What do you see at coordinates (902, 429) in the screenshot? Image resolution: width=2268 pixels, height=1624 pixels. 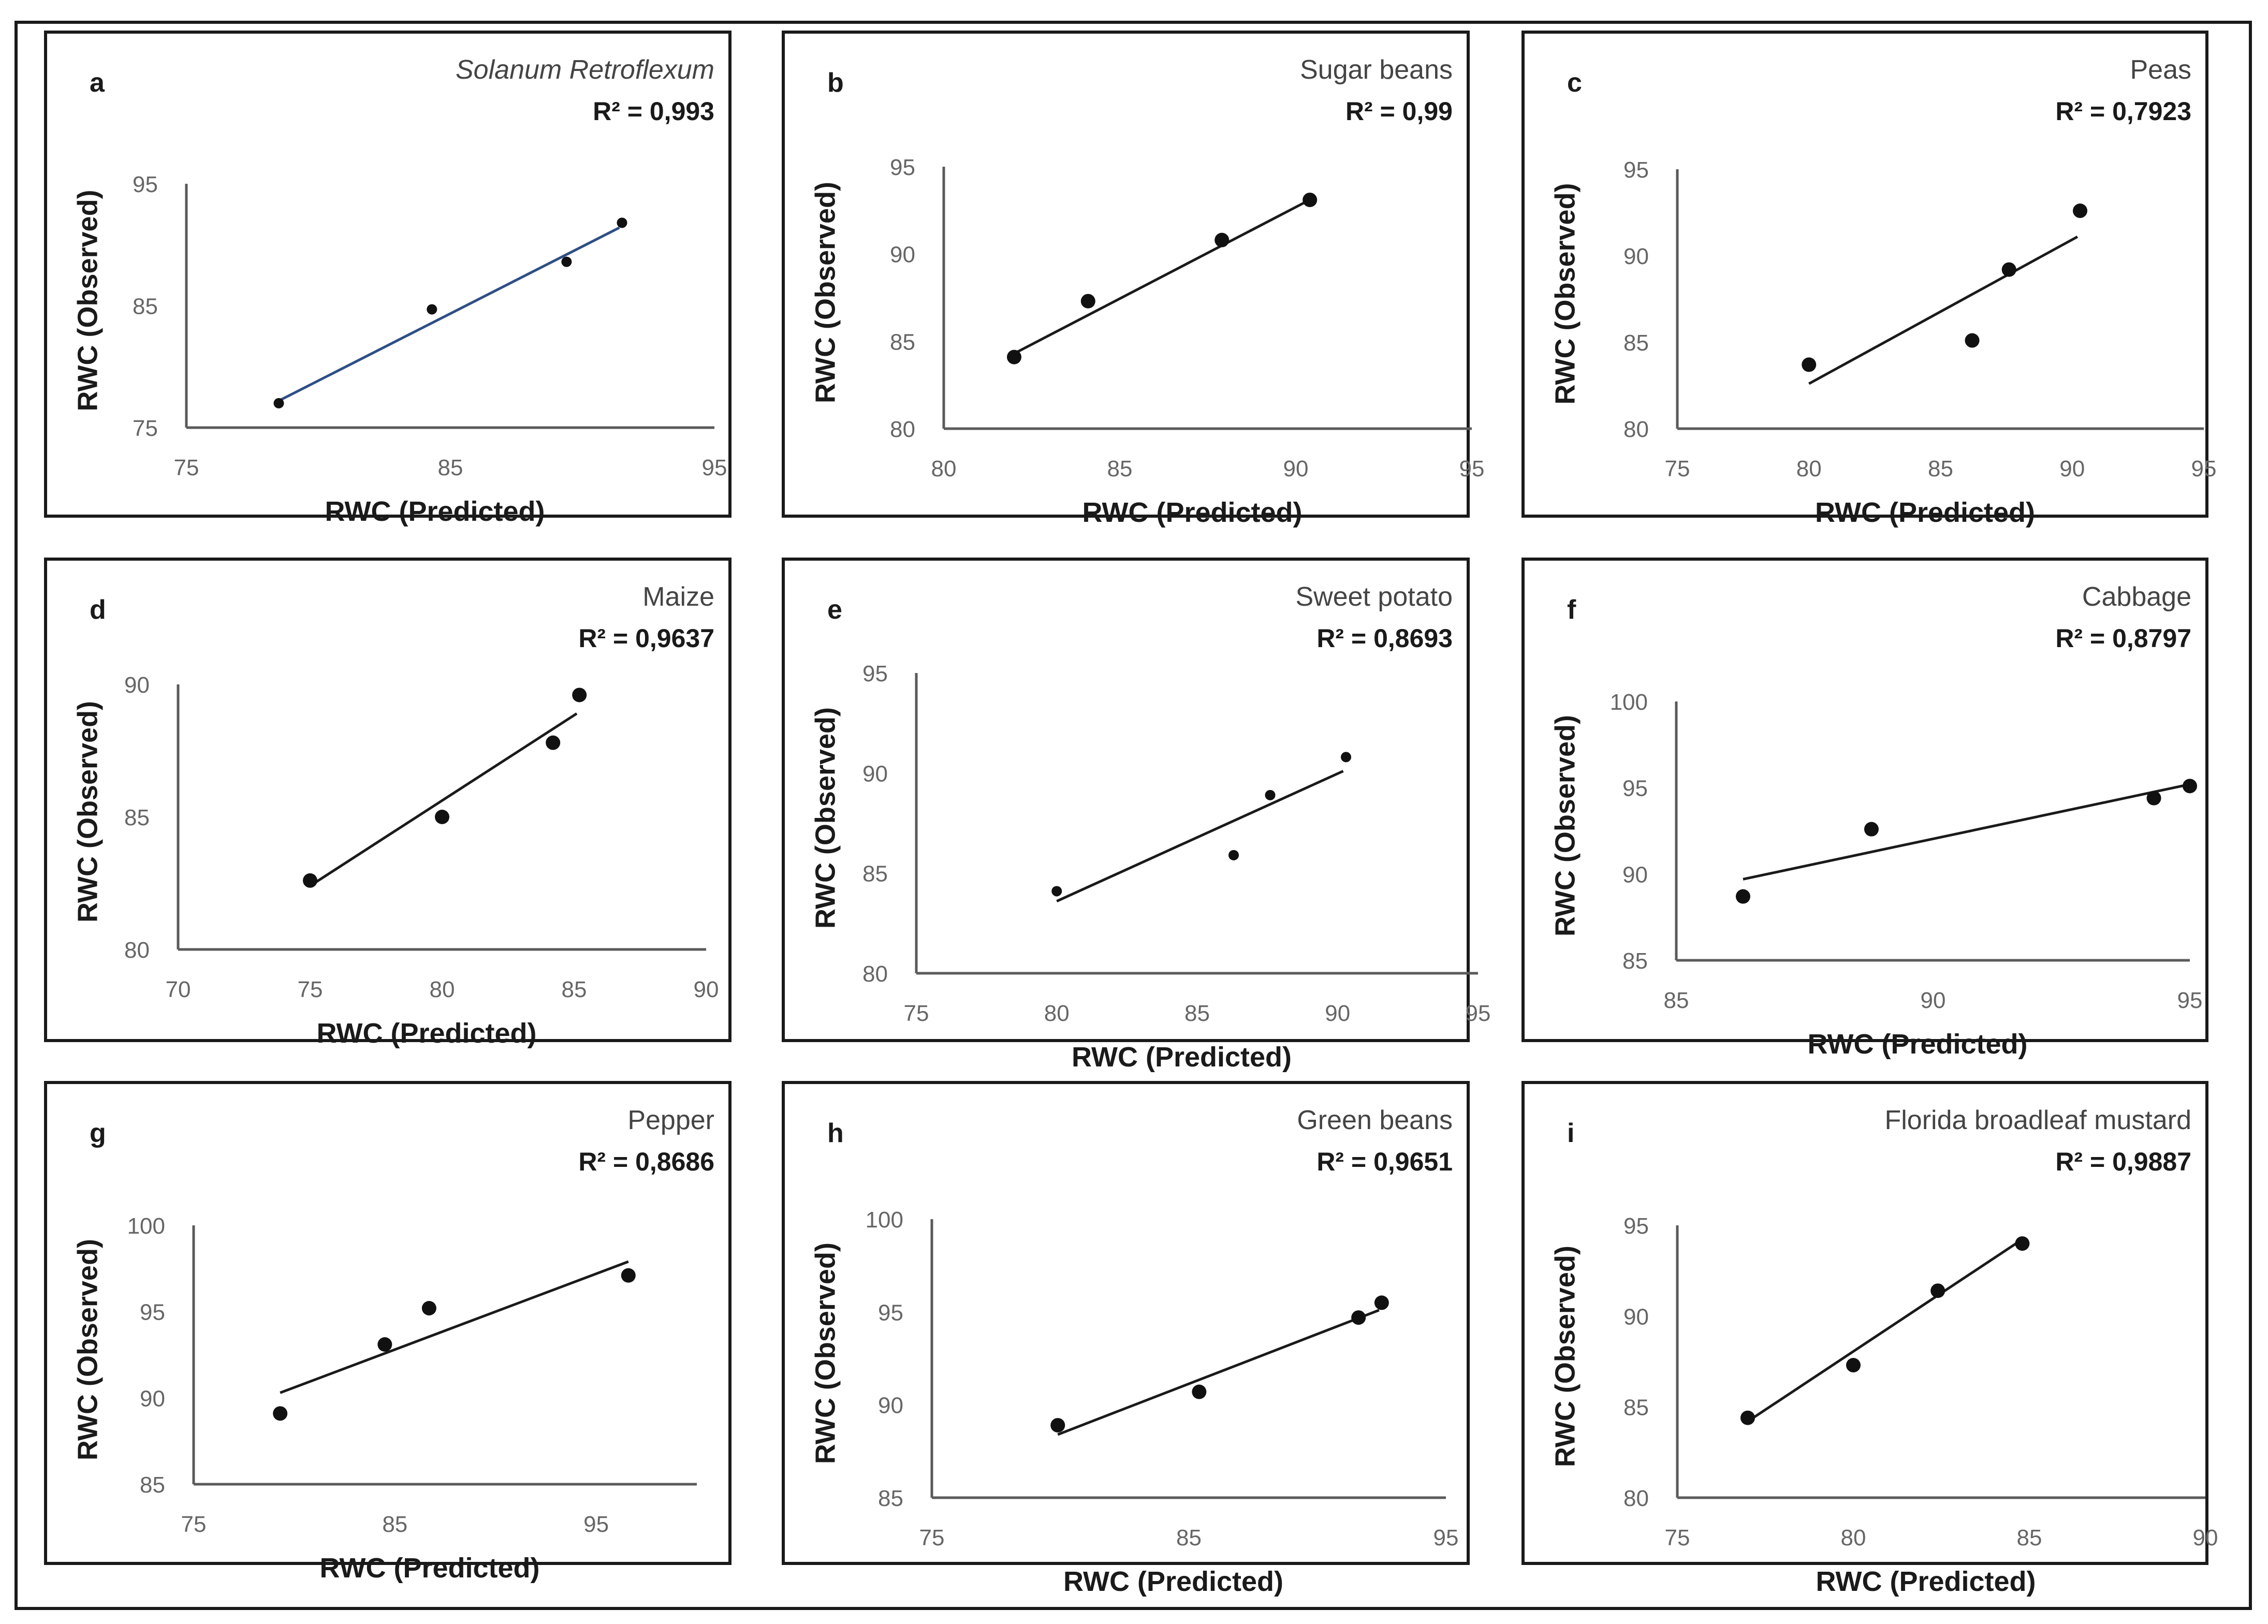 I see `y-tick-label: 80` at bounding box center [902, 429].